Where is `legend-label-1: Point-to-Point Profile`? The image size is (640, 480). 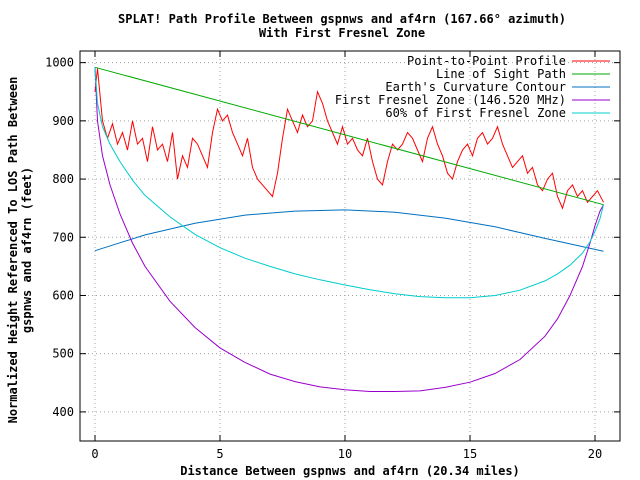
legend-label-1: Point-to-Point Profile is located at coordinates (486, 61).